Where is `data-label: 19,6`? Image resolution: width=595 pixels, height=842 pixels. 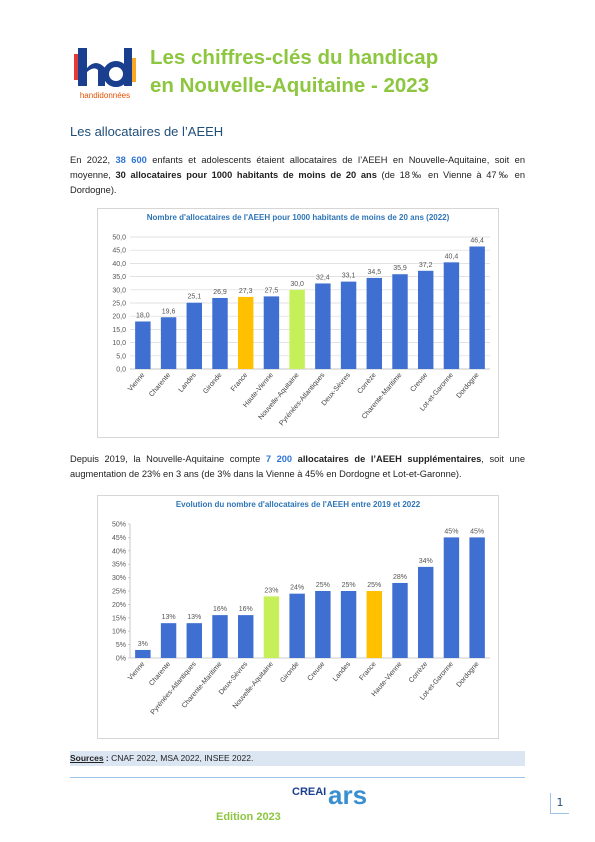 data-label: 19,6 is located at coordinates (169, 311).